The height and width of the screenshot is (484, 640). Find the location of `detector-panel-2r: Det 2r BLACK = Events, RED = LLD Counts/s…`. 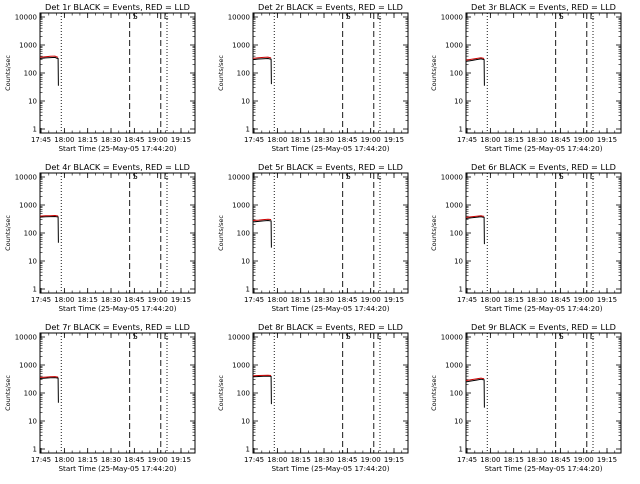

detector-panel-2r: Det 2r BLACK = Events, RED = LLD Counts/s… is located at coordinates (313, 77).